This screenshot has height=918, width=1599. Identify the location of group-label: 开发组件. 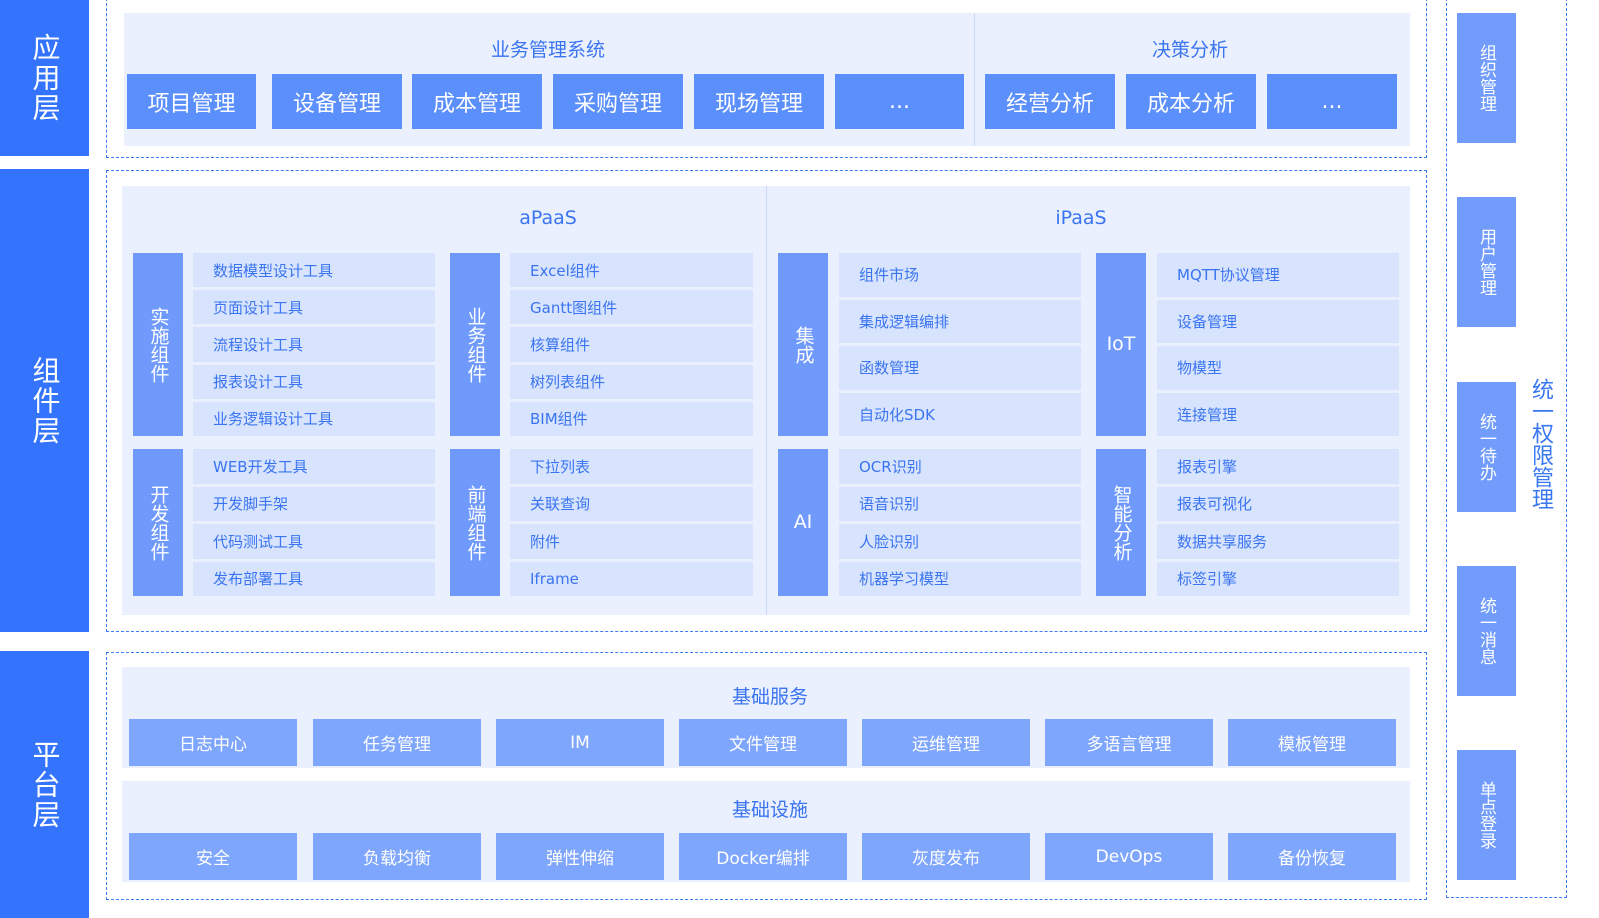
(158, 522).